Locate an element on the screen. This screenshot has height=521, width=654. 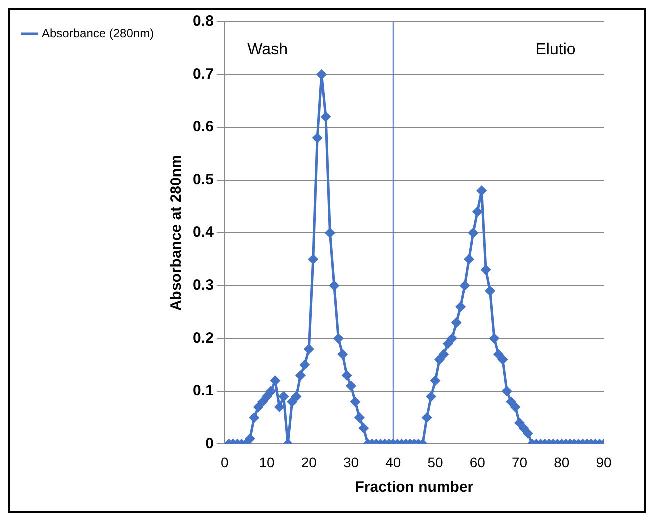
y-tick-label: 0.4 is located at coordinates (204, 233).